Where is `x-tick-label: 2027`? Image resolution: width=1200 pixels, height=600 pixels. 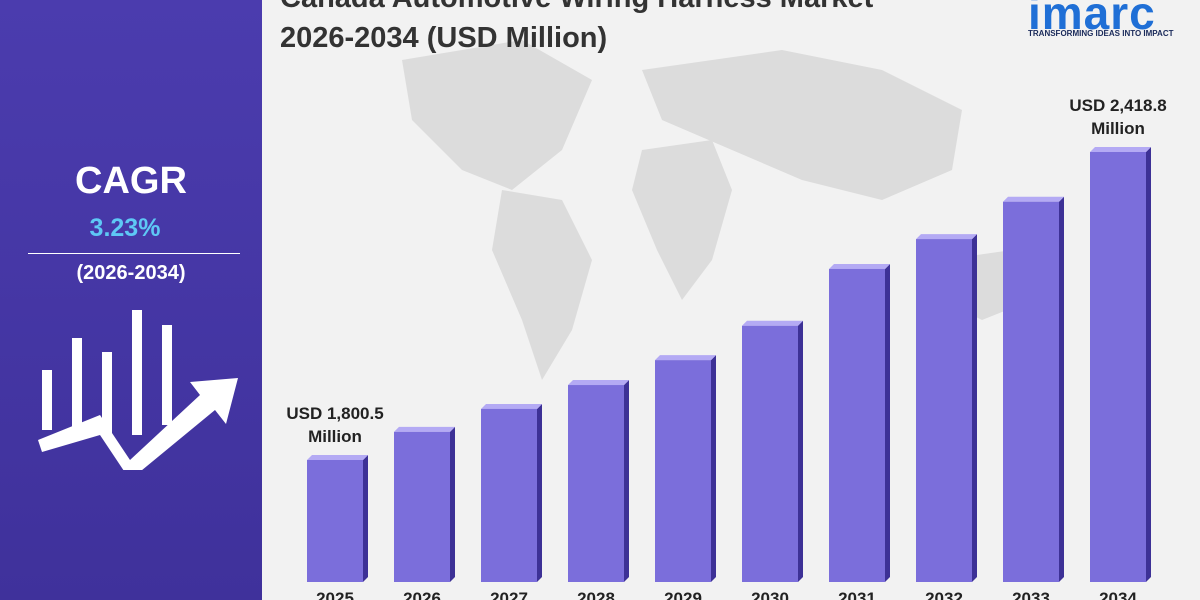 x-tick-label: 2027 is located at coordinates (509, 594).